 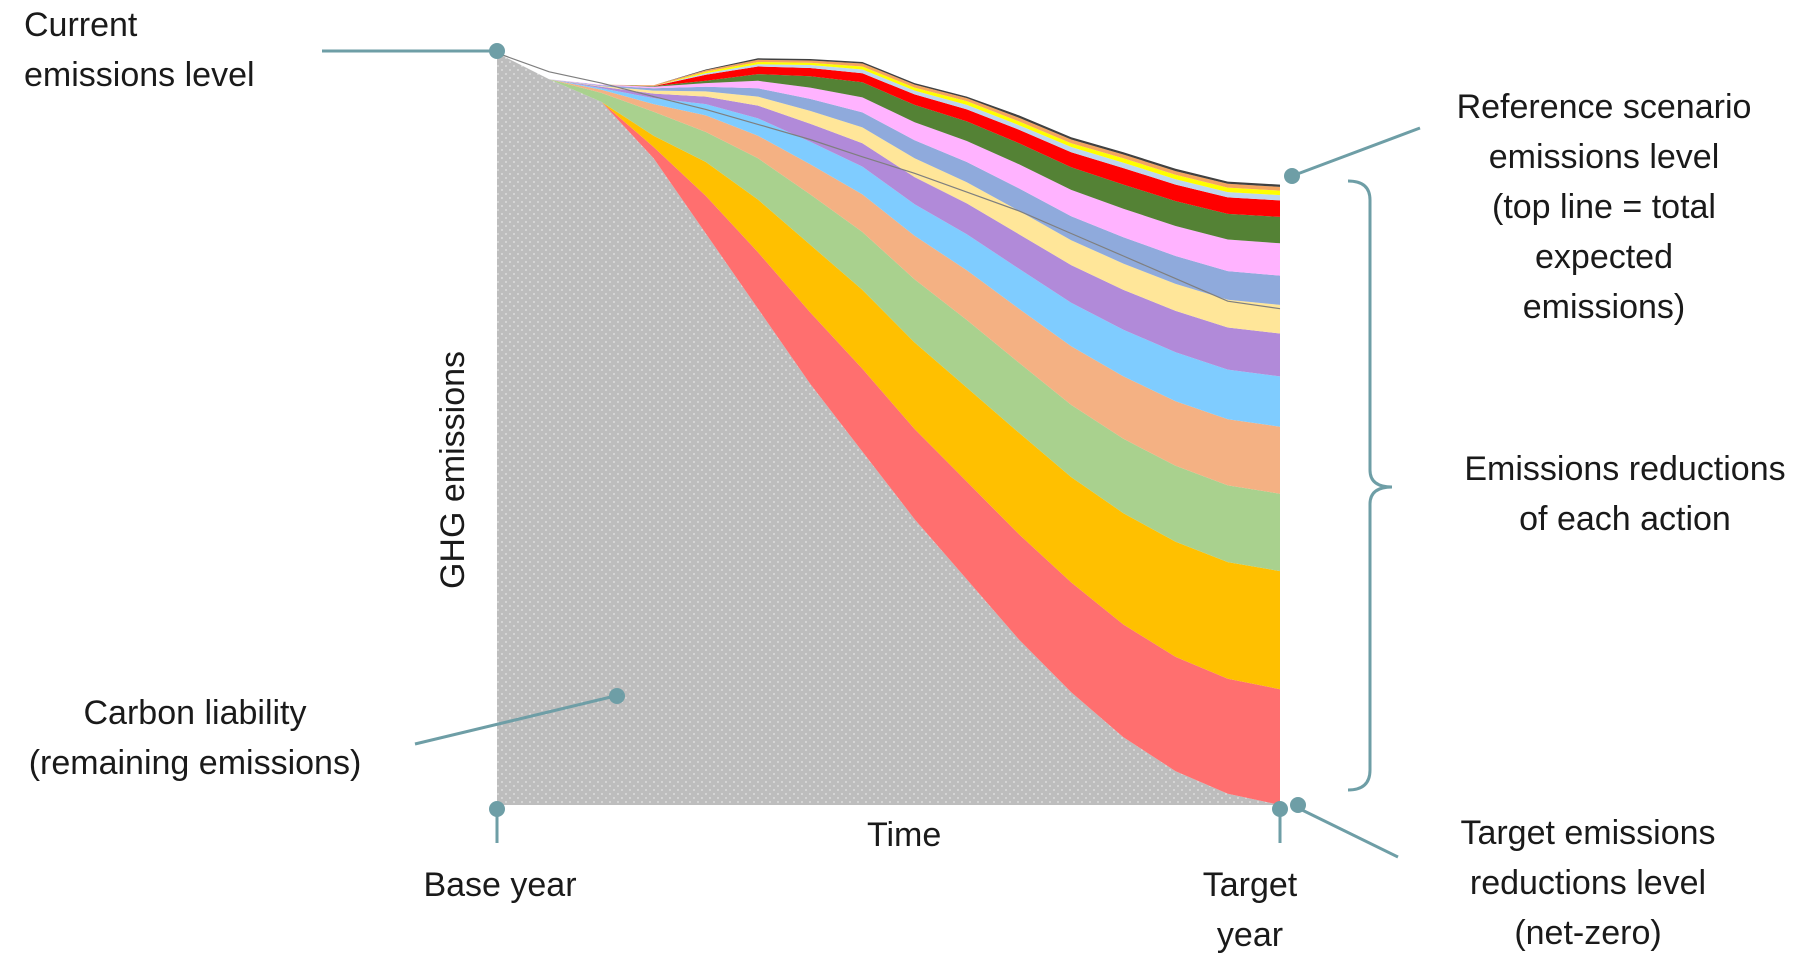 I want to click on carbon-liability-marker, so click(x=617, y=696).